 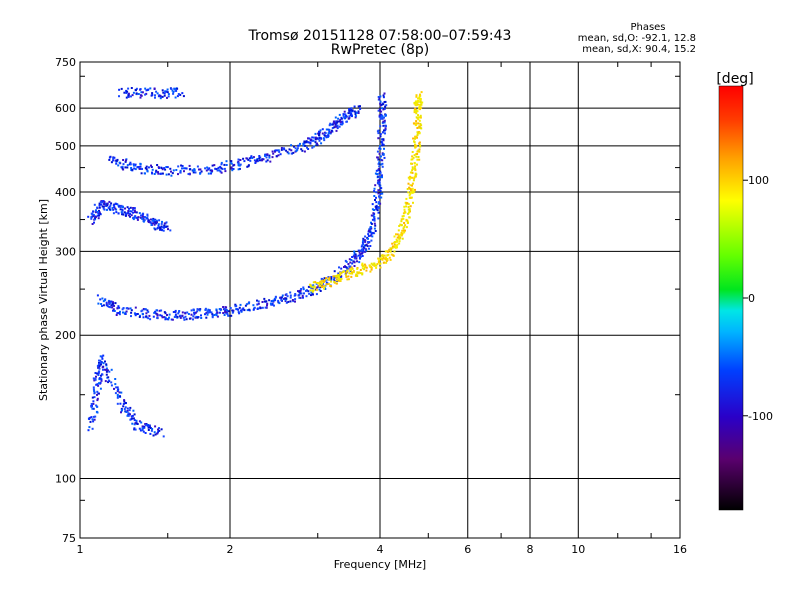 What do you see at coordinates (65, 300) in the screenshot?
I see `y-tick-labels: 75 100 200 300 400 500 600 750` at bounding box center [65, 300].